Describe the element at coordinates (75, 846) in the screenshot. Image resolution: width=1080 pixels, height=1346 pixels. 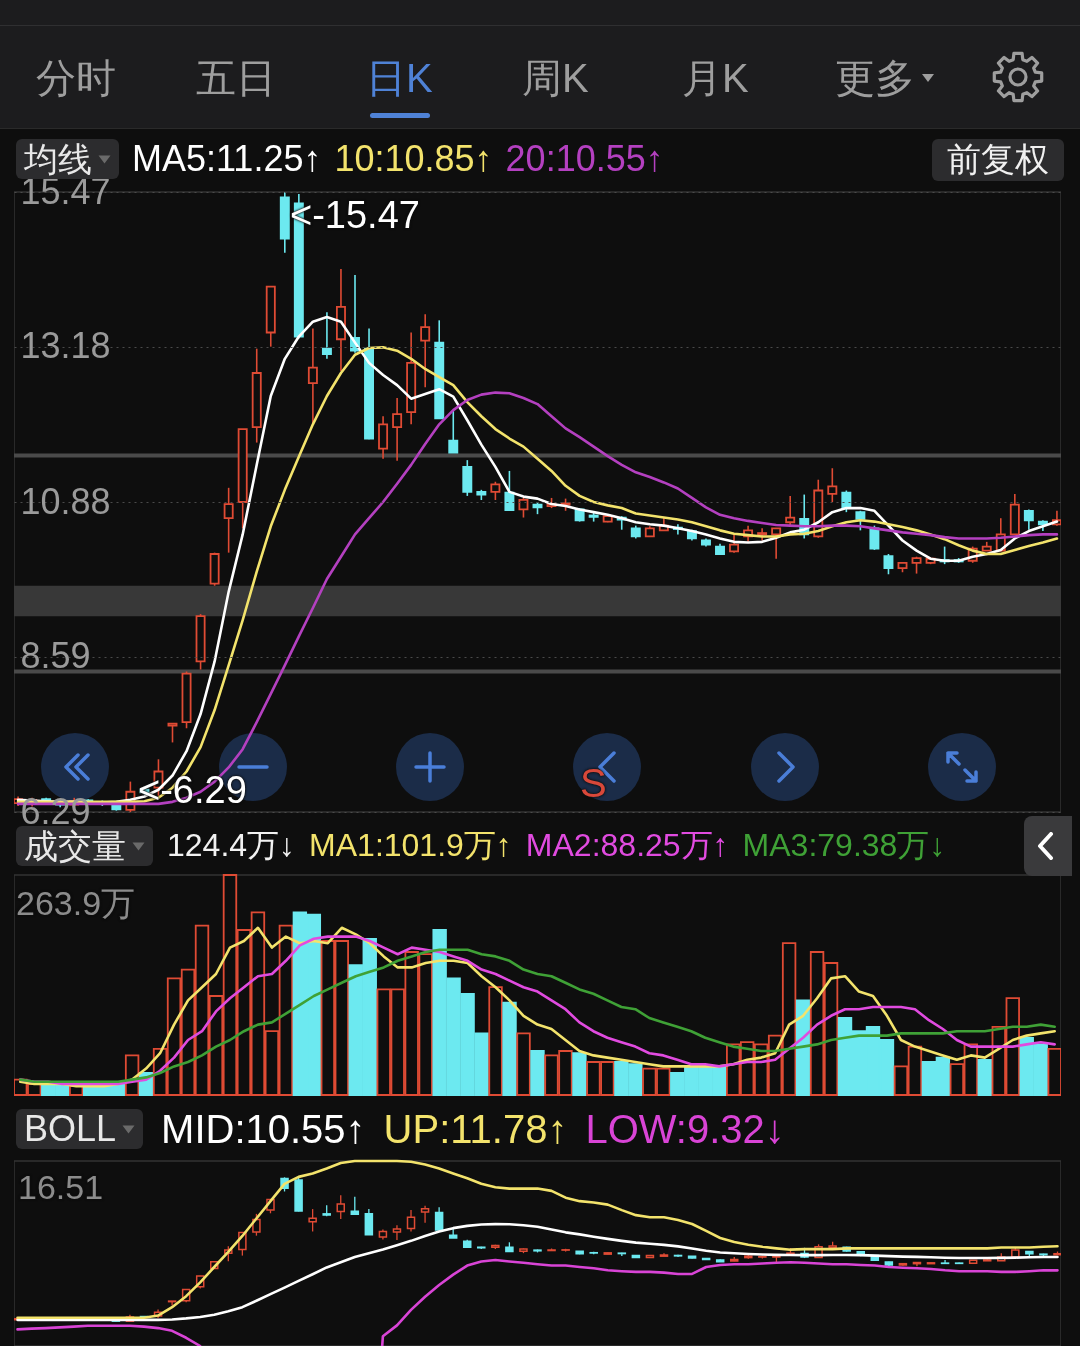
I see `legend-title: 成交量` at that location.